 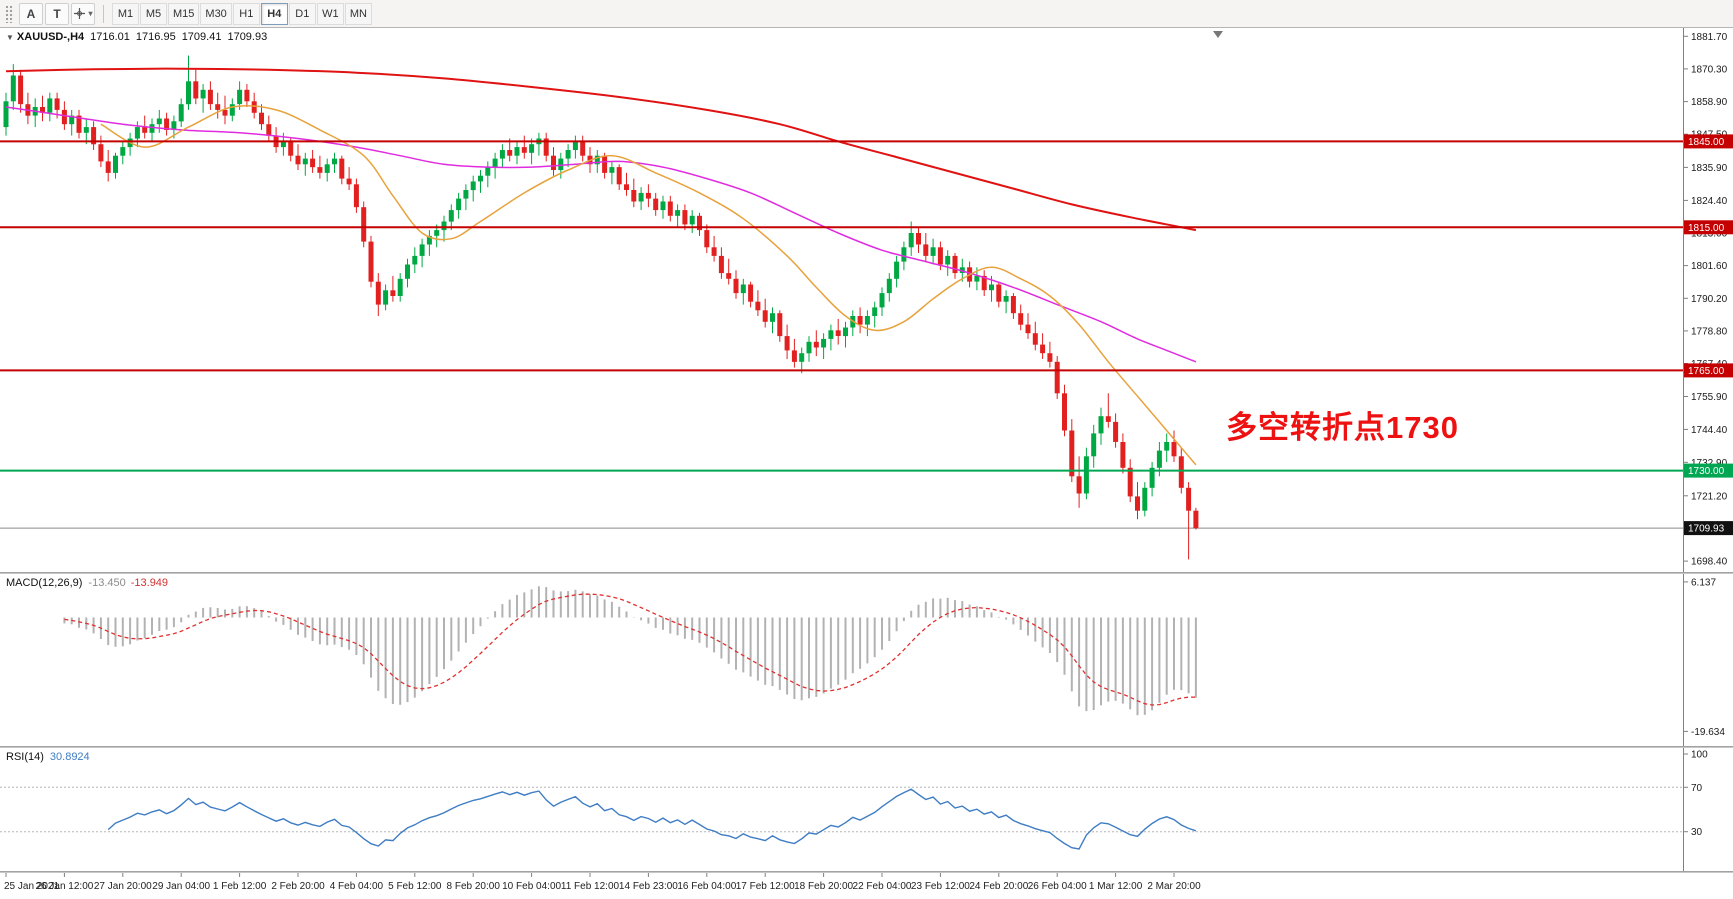 What do you see at coordinates (201, 37) in the screenshot?
I see `ohlc-low: 1709.41` at bounding box center [201, 37].